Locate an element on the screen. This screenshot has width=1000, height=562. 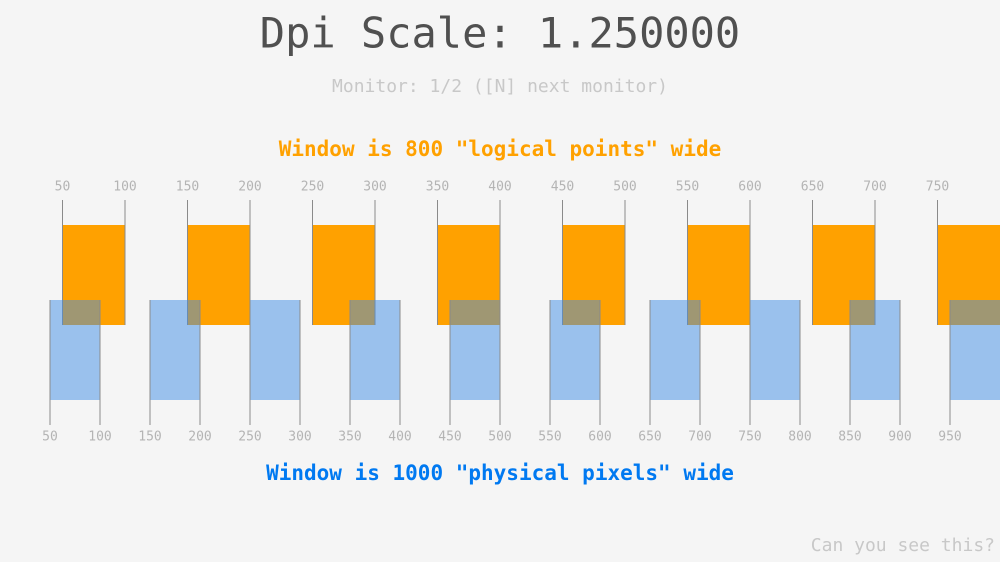
physical-tick-label: 300 is located at coordinates (299, 437).